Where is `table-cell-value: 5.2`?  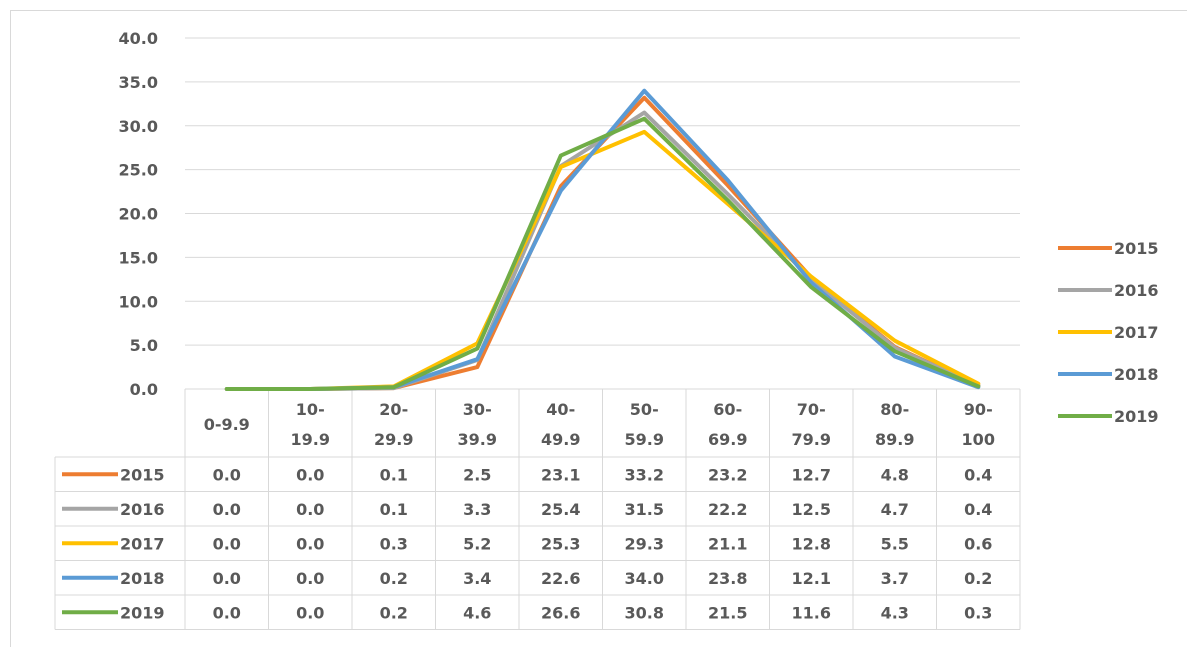 table-cell-value: 5.2 is located at coordinates (477, 543).